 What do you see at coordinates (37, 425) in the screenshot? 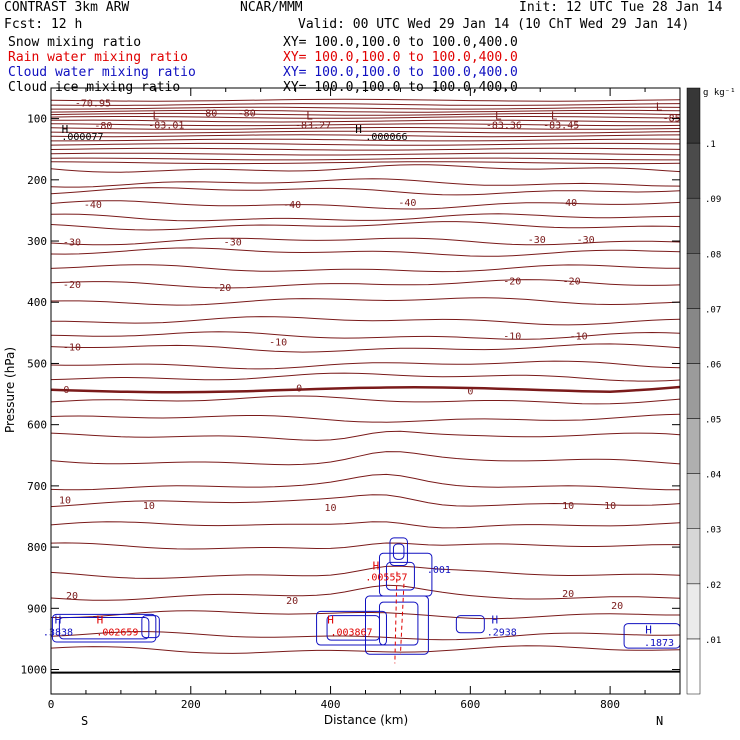
I see `y-tick-label: 600` at bounding box center [37, 425].